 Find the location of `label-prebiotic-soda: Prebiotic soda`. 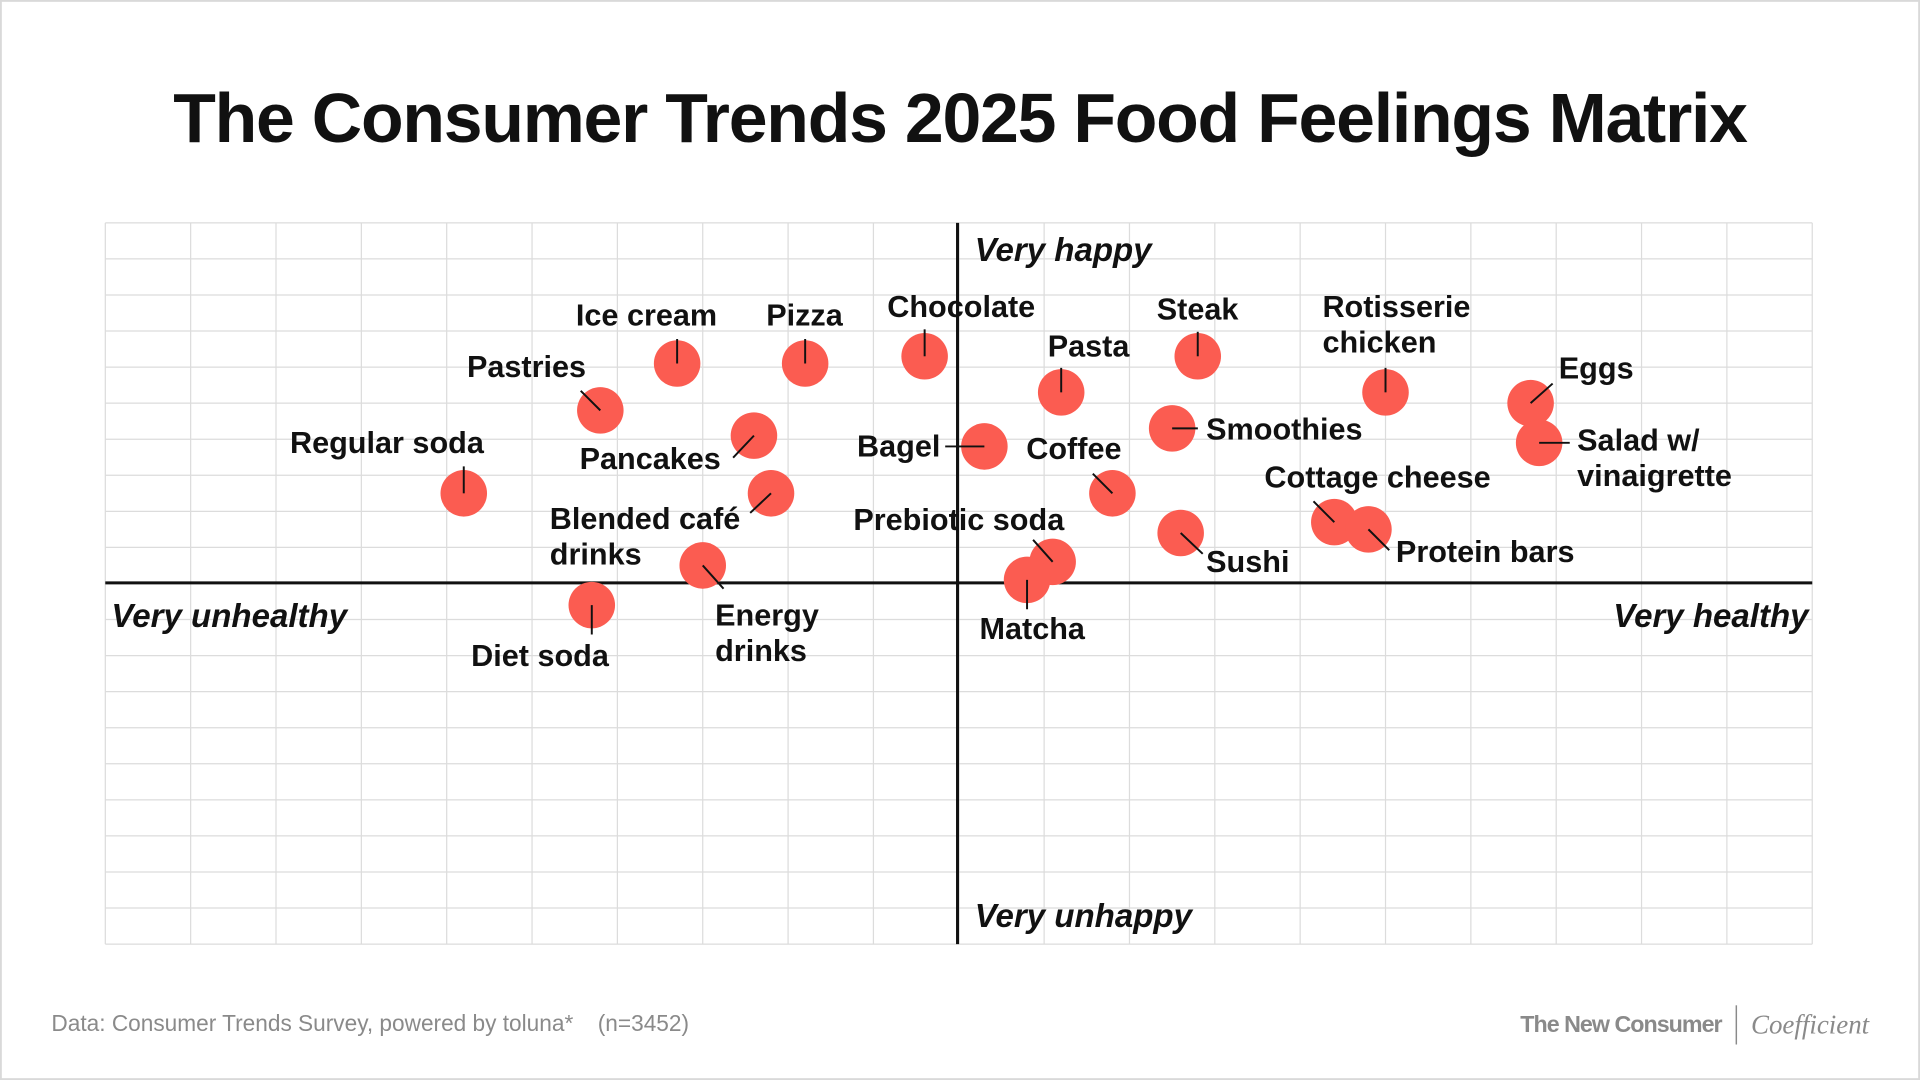

label-prebiotic-soda: Prebiotic soda is located at coordinates (959, 520).